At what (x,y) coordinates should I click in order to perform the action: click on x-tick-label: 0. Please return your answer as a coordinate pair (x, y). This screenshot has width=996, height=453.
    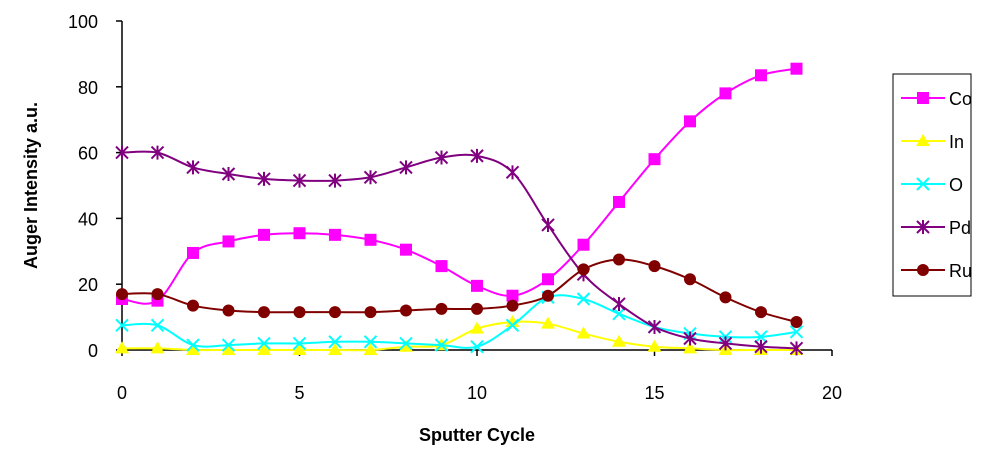
    Looking at the image, I should click on (122, 393).